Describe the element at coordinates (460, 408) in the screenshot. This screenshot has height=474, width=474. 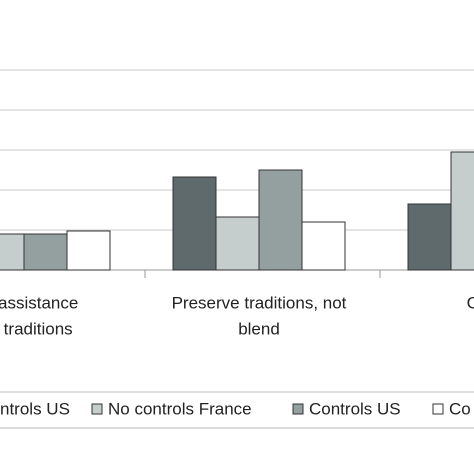
I see `legend-label: Co` at that location.